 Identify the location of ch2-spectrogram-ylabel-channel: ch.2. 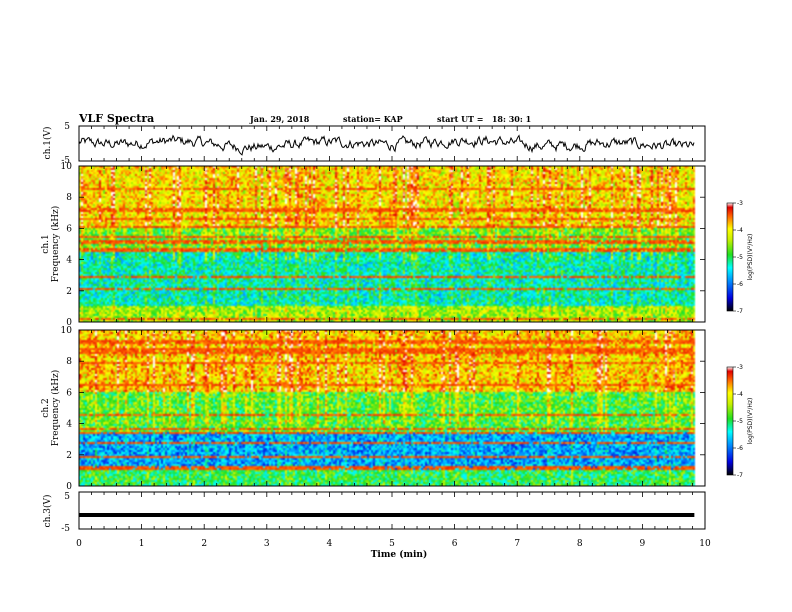
(46, 407).